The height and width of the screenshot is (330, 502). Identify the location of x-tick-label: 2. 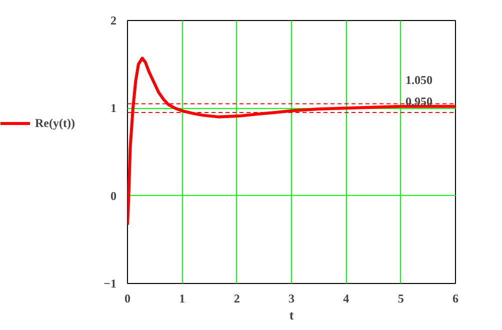
(237, 299).